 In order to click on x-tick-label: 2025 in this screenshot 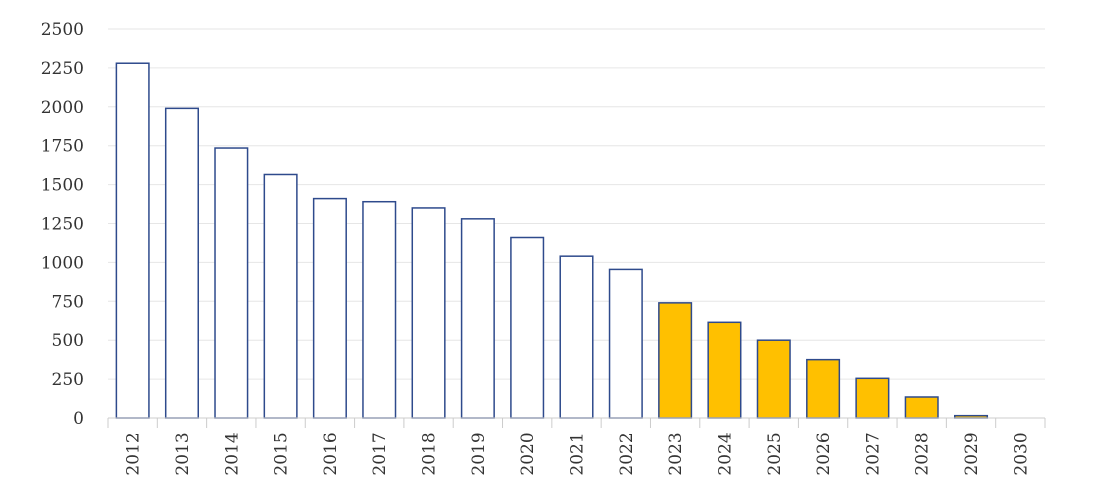, I will do `click(775, 453)`.